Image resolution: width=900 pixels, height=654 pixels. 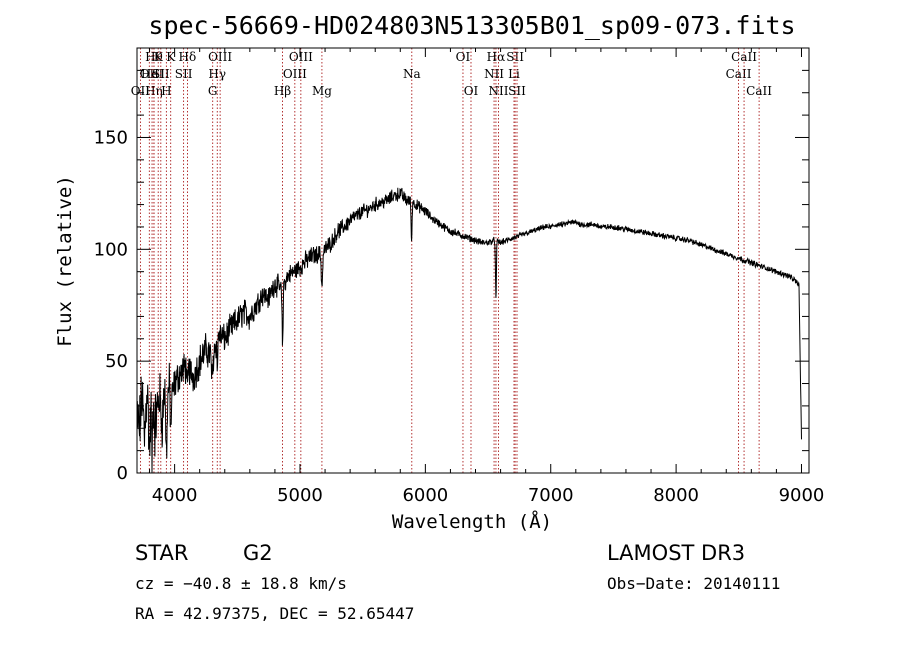 I want to click on spectral-line-label-6: SII, so click(x=161, y=74).